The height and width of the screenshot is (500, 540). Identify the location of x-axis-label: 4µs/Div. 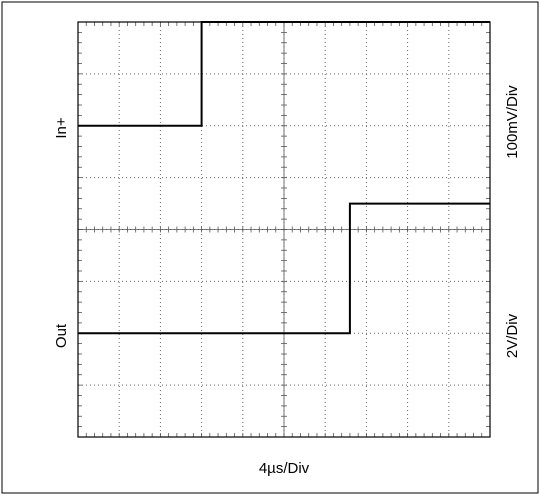
(284, 468).